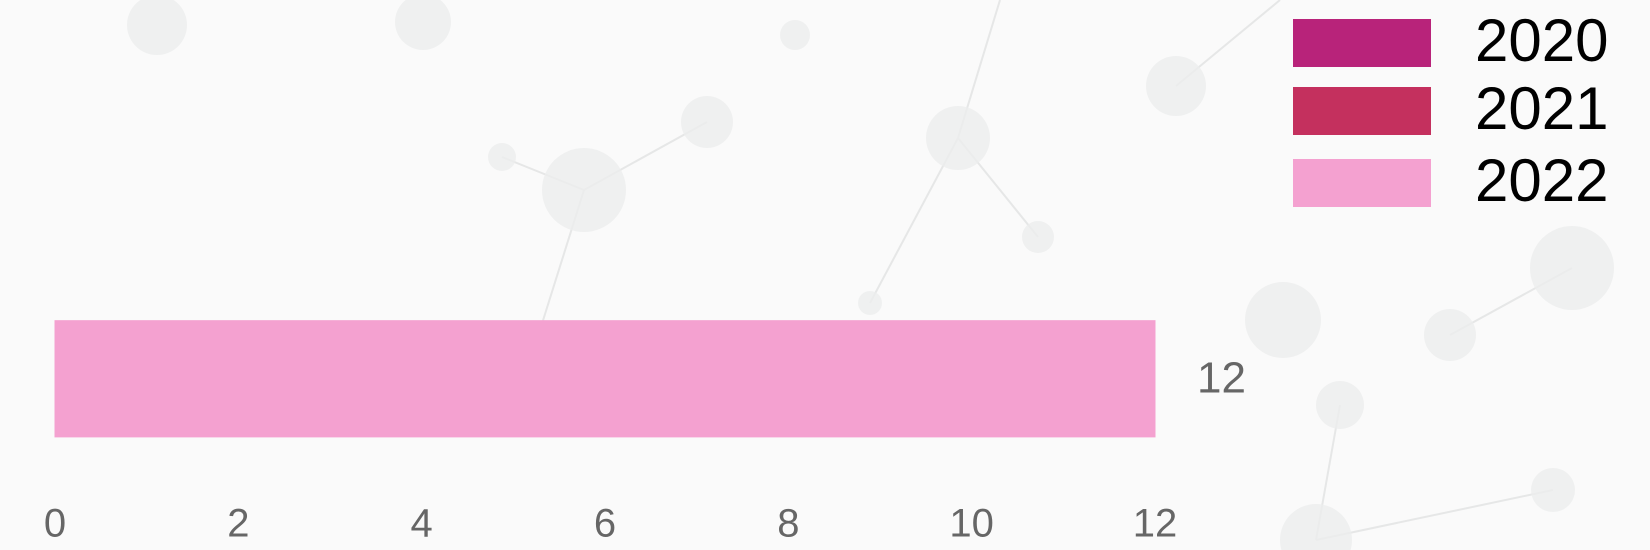 This screenshot has height=550, width=1650. Describe the element at coordinates (605, 524) in the screenshot. I see `x-tick-label: 6` at that location.